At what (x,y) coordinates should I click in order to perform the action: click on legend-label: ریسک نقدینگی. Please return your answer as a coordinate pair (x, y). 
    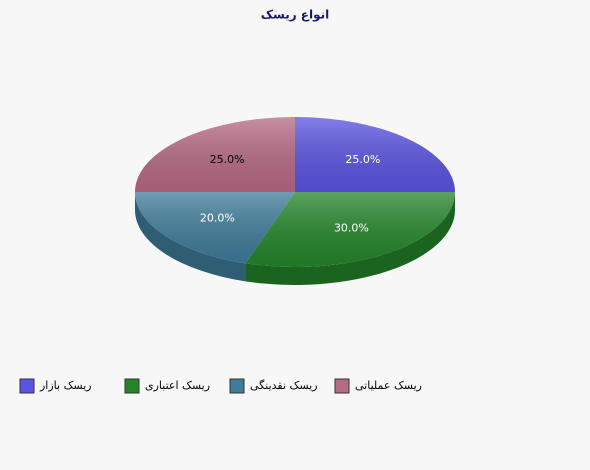
    Looking at the image, I should click on (284, 385).